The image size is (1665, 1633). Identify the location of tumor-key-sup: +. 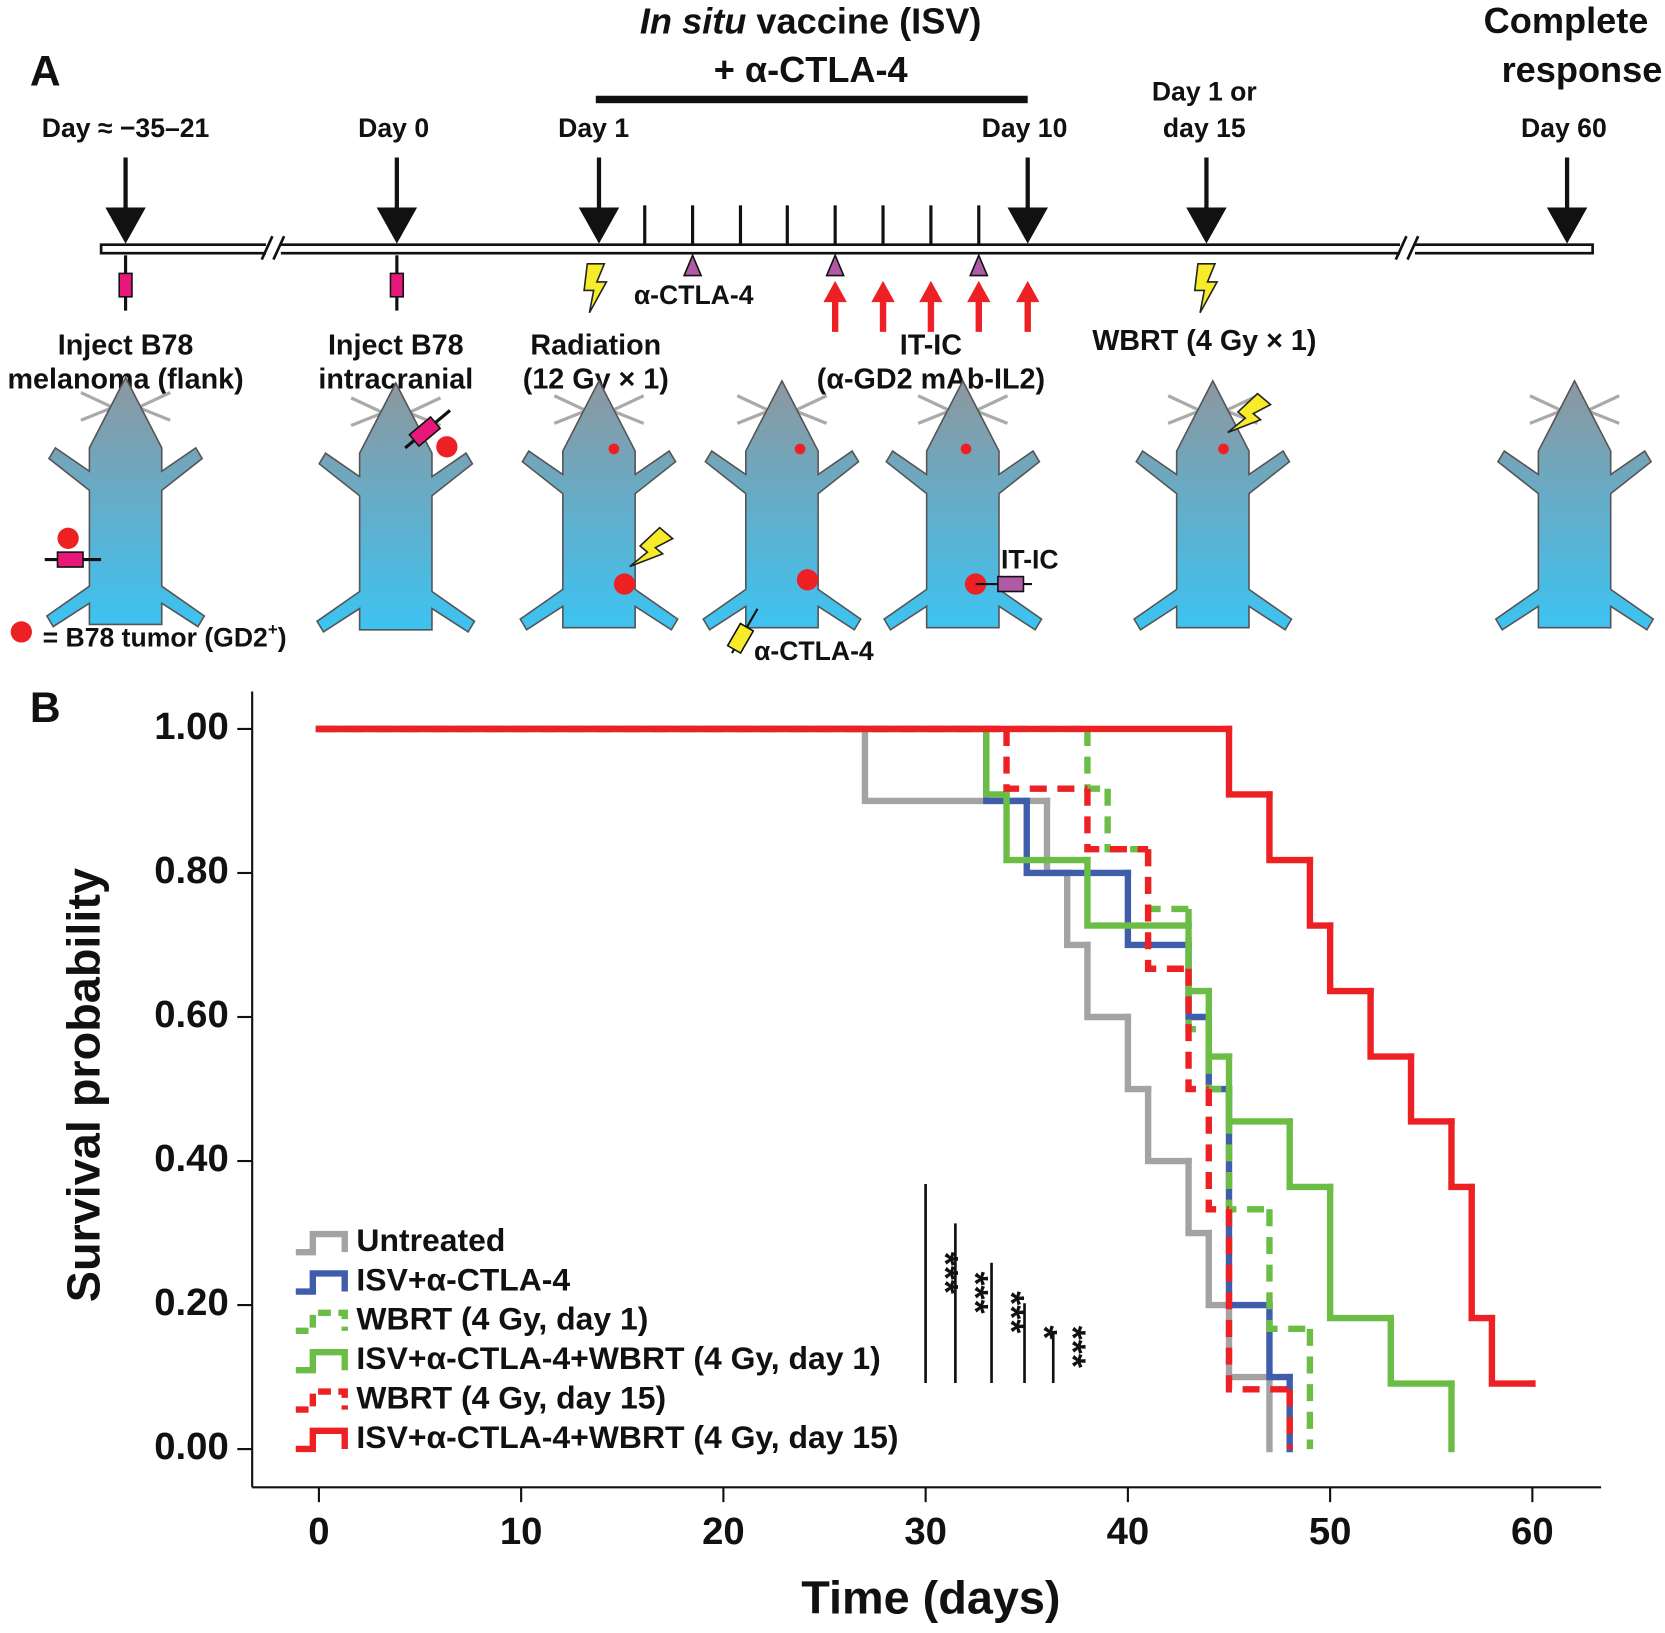
(273, 628).